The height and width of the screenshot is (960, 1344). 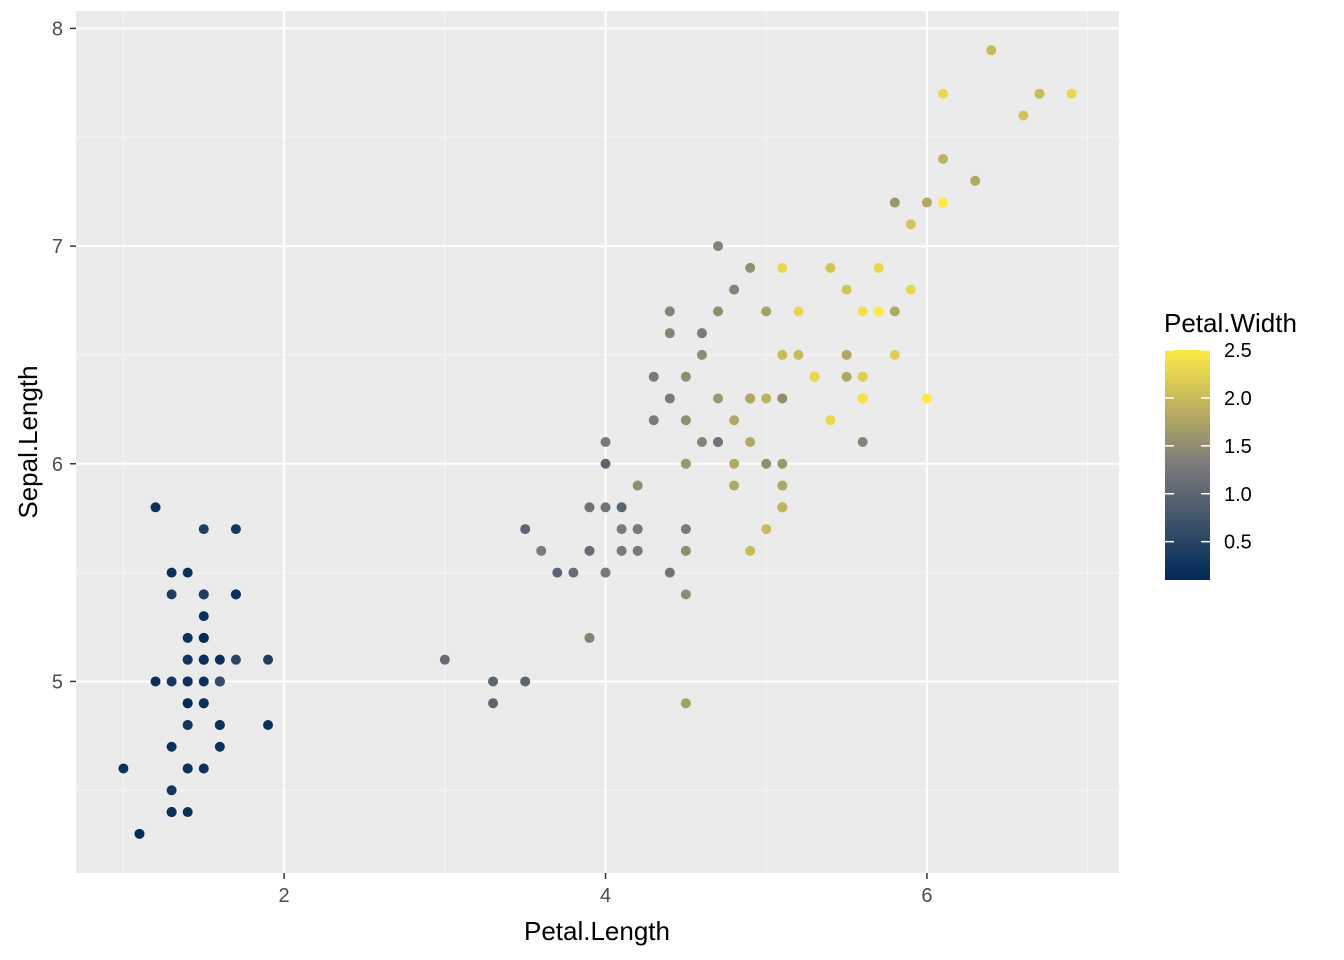 What do you see at coordinates (1238, 399) in the screenshot?
I see `legend-tick-label: 2.0` at bounding box center [1238, 399].